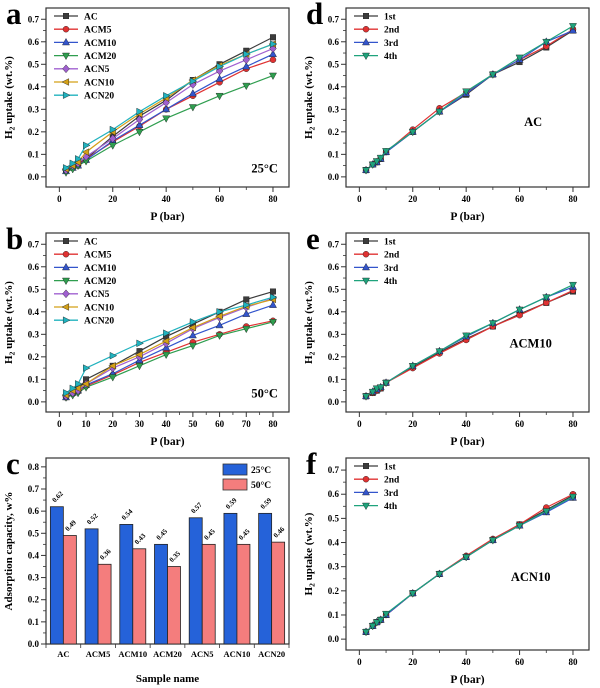 Image resolution: width=600 pixels, height=688 pixels. What do you see at coordinates (390, 17) in the screenshot?
I see `svg-text: 1st` at bounding box center [390, 17].